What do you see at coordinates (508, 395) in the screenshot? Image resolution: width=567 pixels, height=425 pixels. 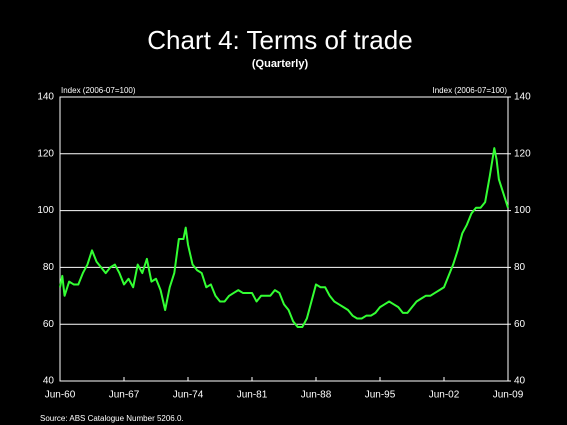 I see `x-tick-label: Jun-09` at bounding box center [508, 395].